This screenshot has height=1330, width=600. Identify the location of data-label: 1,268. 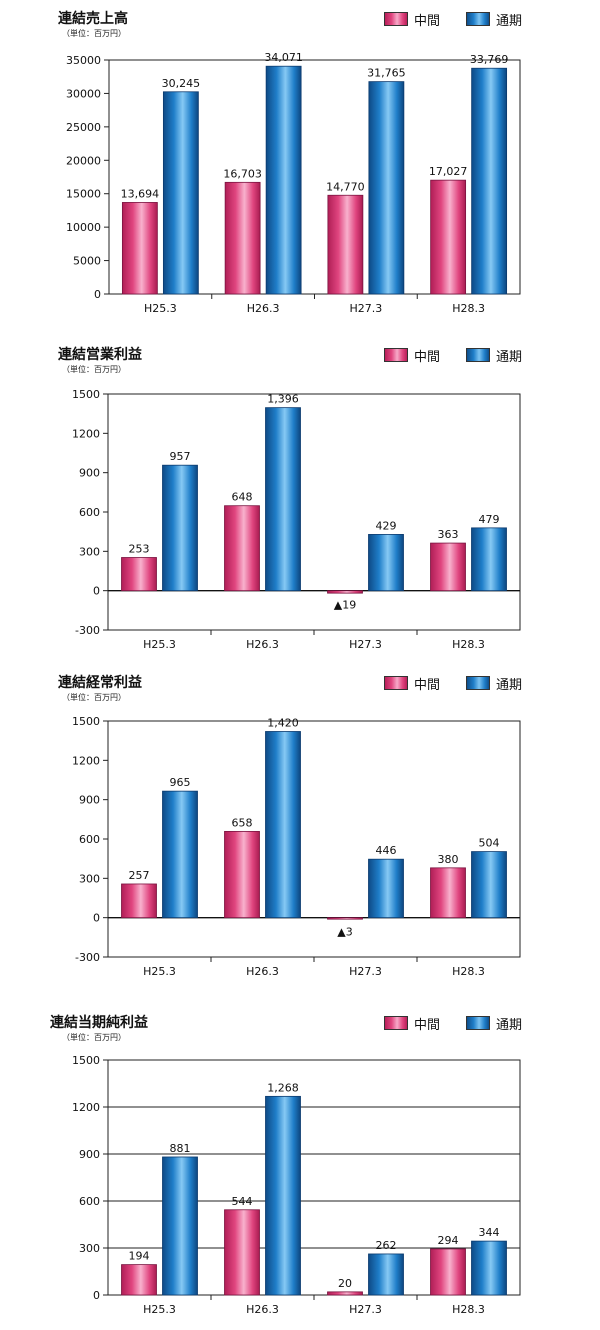
(283, 1087).